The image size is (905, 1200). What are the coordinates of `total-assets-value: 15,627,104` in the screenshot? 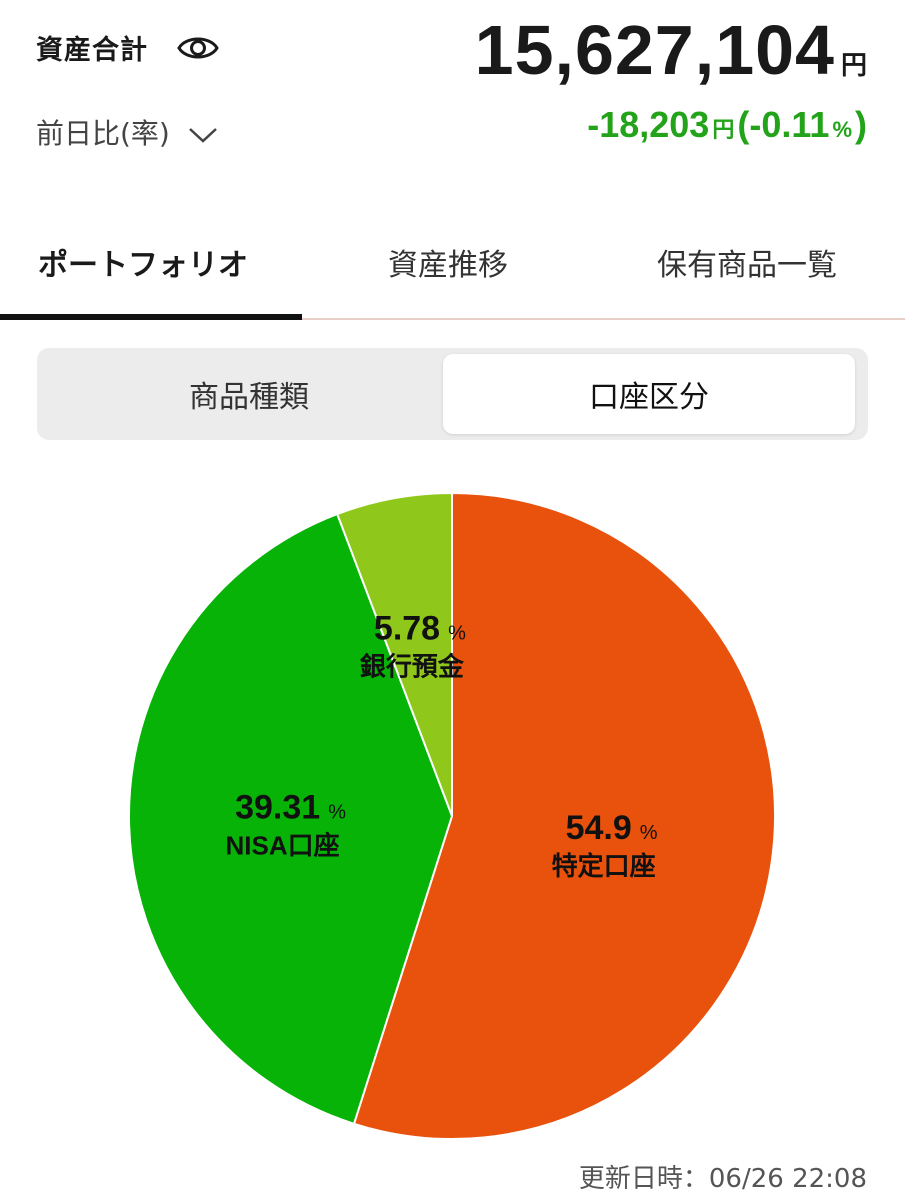 It's located at (654, 50).